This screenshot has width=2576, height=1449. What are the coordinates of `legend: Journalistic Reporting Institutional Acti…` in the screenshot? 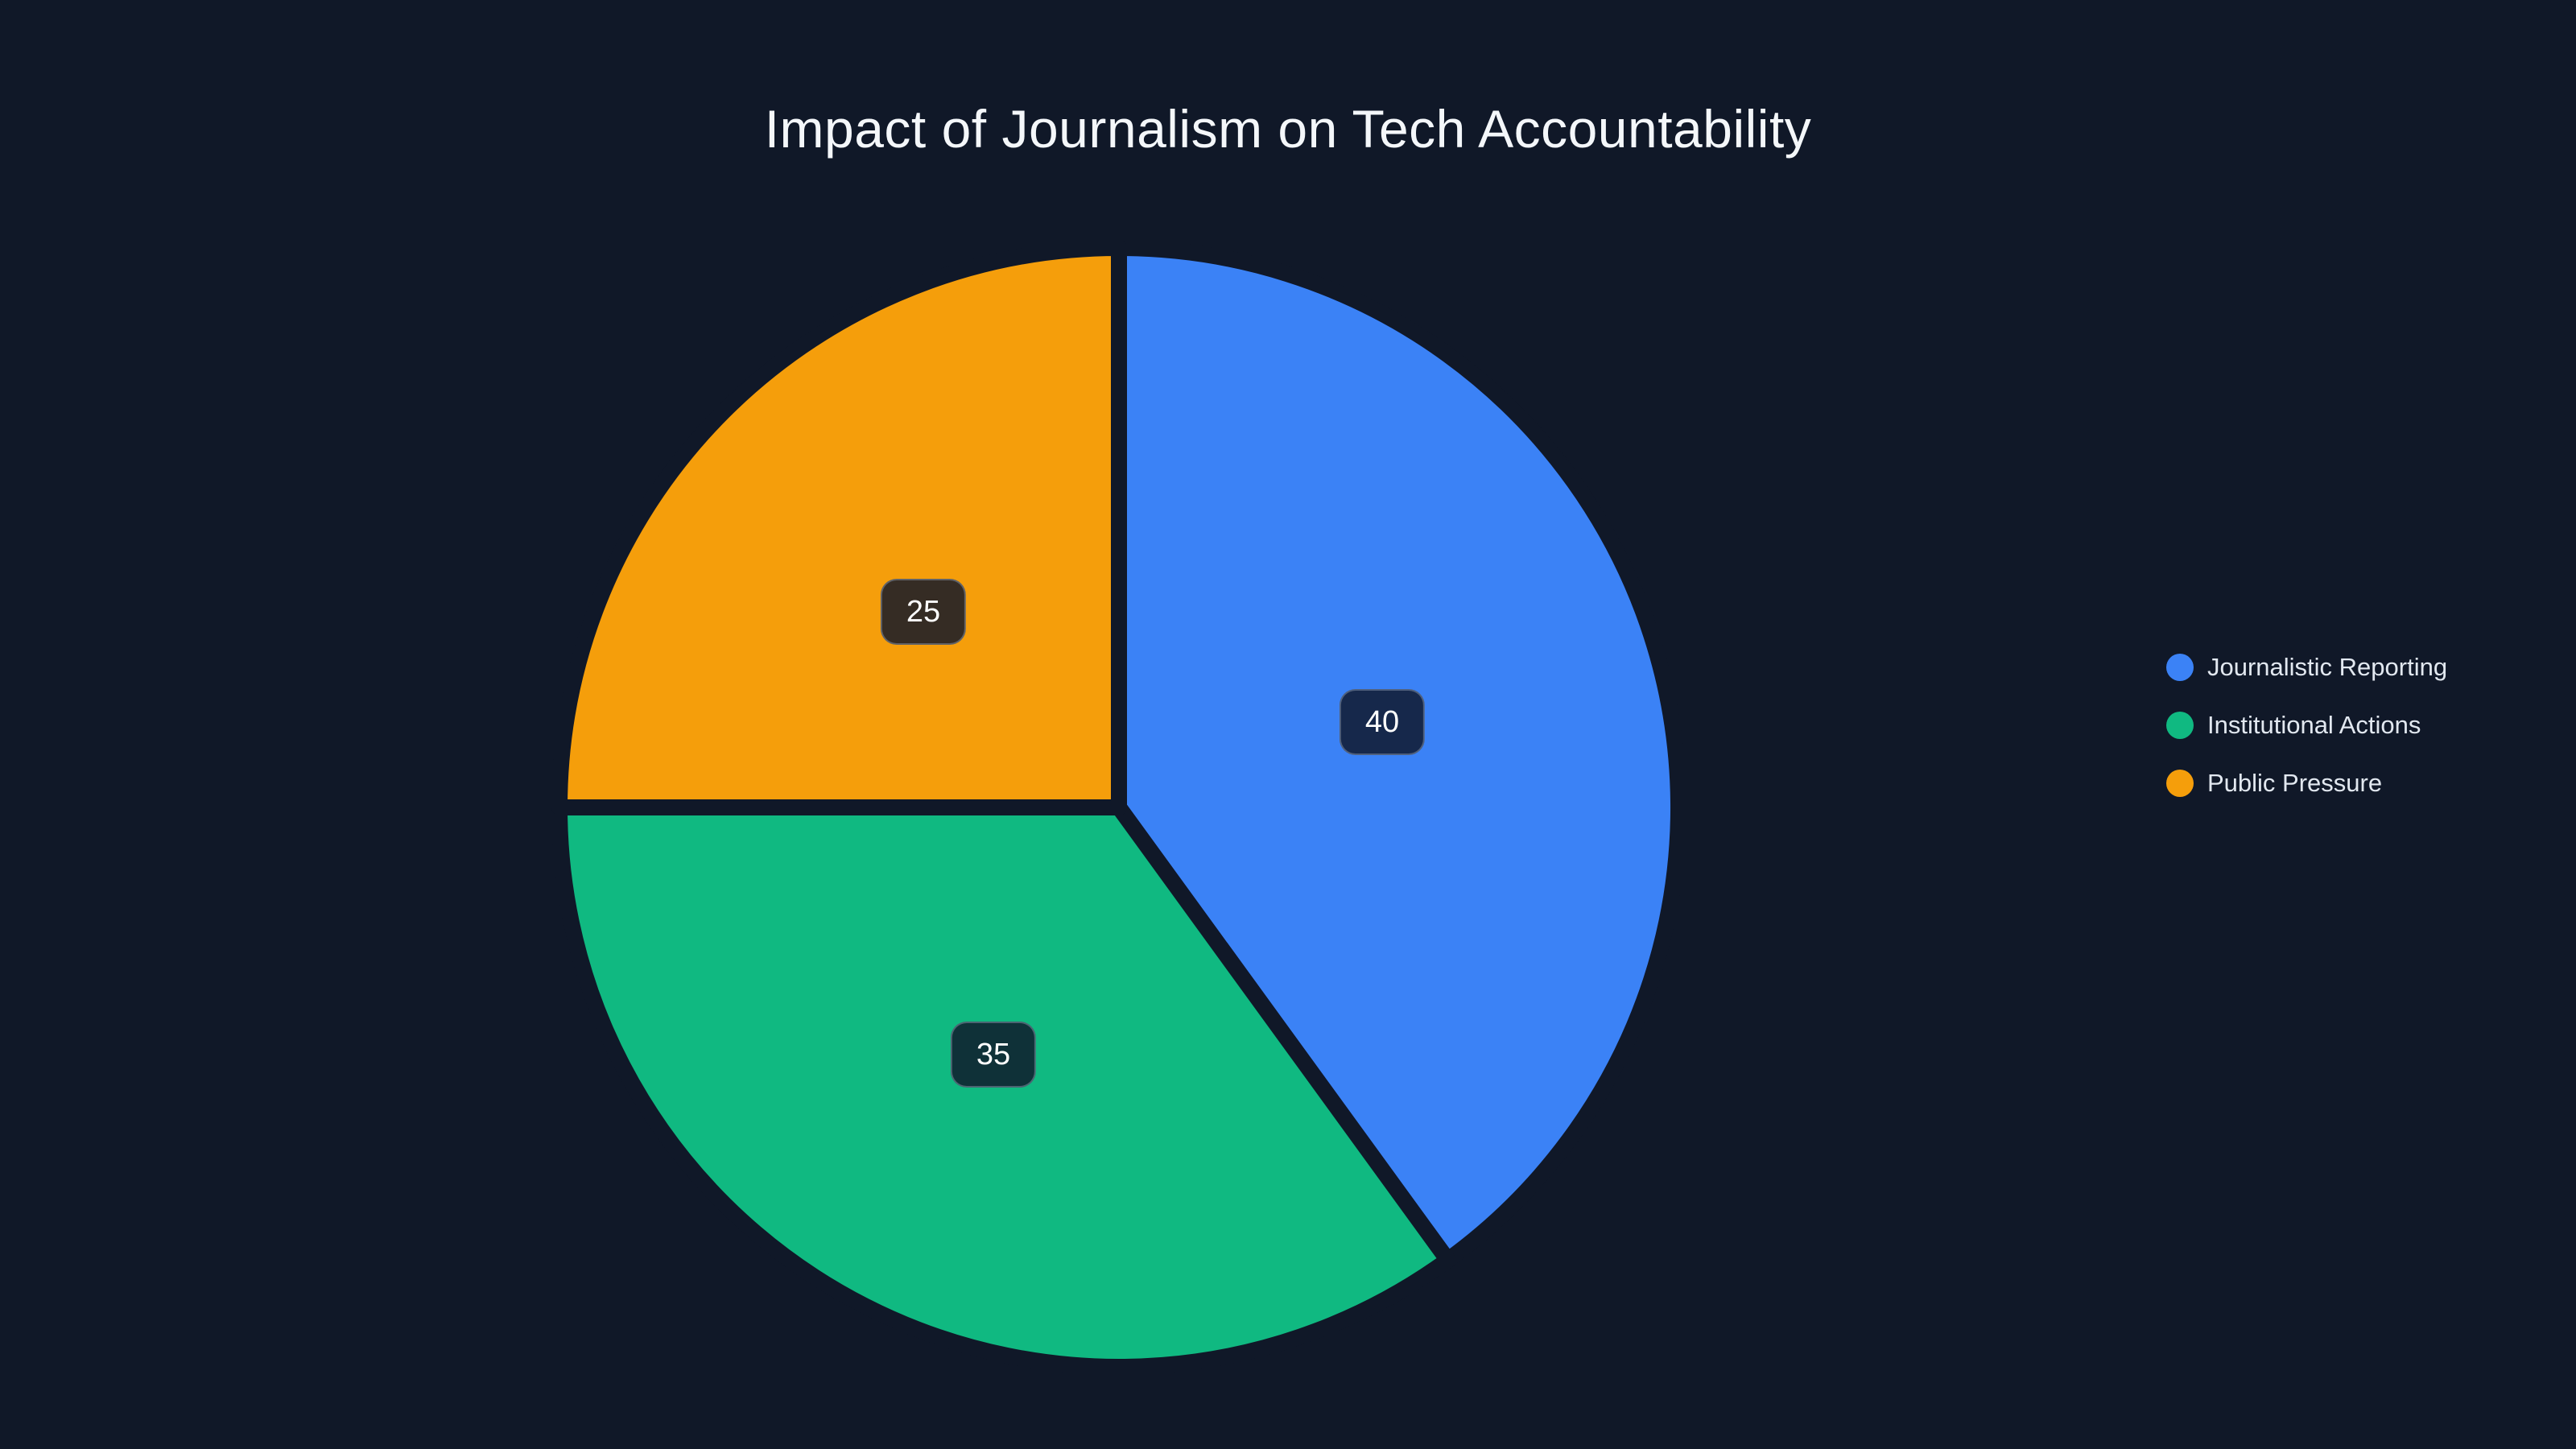 It's located at (2306, 735).